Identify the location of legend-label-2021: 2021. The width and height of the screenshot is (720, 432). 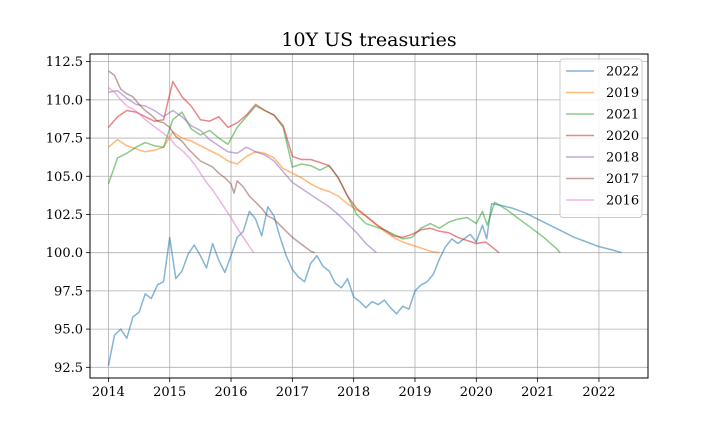
(622, 115).